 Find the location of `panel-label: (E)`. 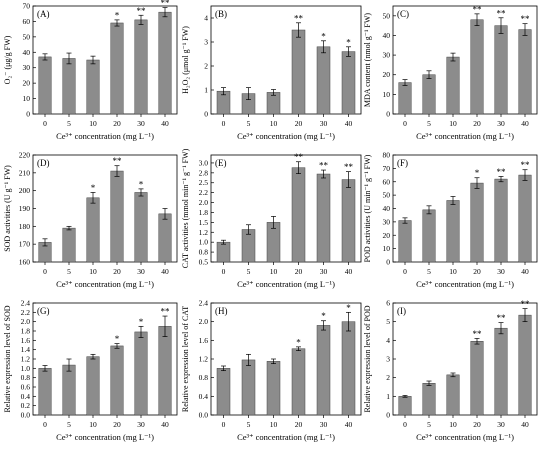

panel-label: (E) is located at coordinates (221, 163).